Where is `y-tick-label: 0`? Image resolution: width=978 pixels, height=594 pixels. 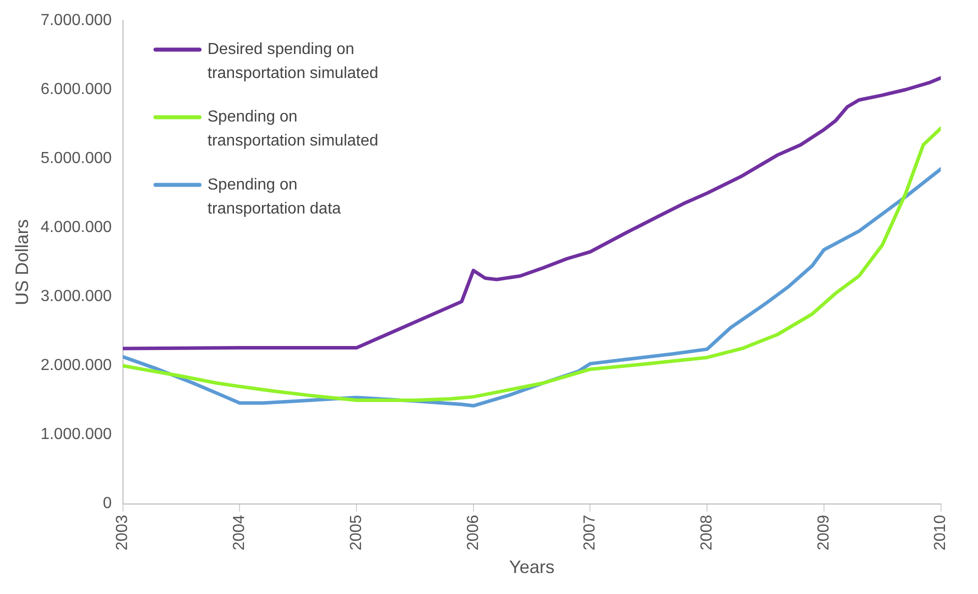 y-tick-label: 0 is located at coordinates (107, 503).